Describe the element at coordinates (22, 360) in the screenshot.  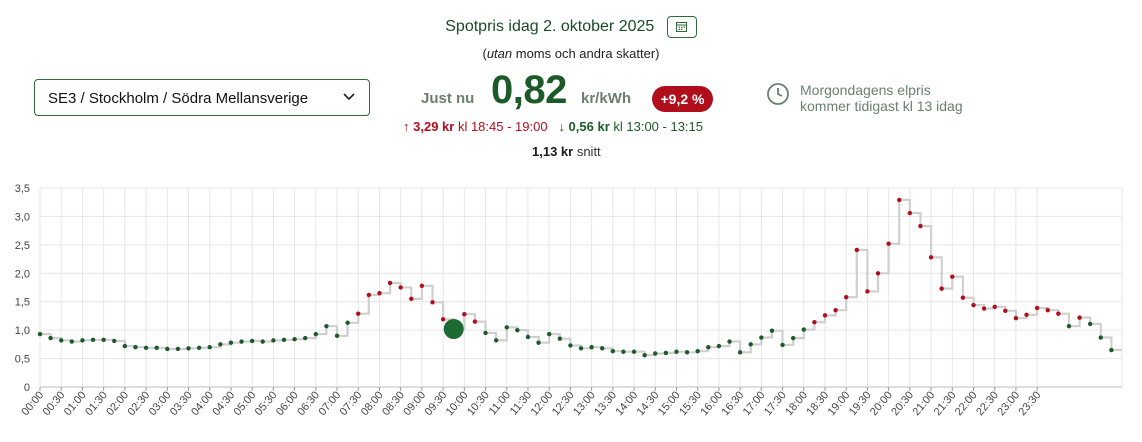
I see `y-tick-label: 0,5` at that location.